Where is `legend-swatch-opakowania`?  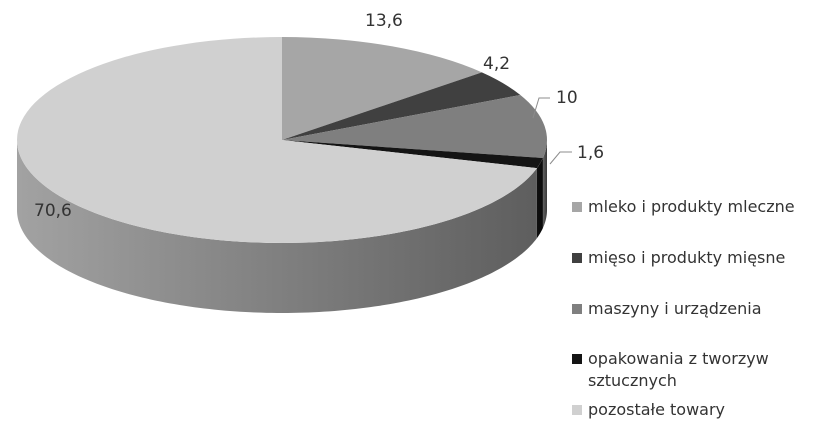 legend-swatch-opakowania is located at coordinates (577, 359).